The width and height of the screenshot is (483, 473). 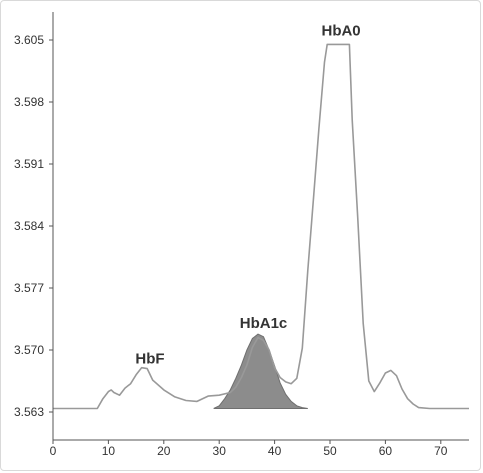 What do you see at coordinates (275, 451) in the screenshot?
I see `x-tick-label: 40` at bounding box center [275, 451].